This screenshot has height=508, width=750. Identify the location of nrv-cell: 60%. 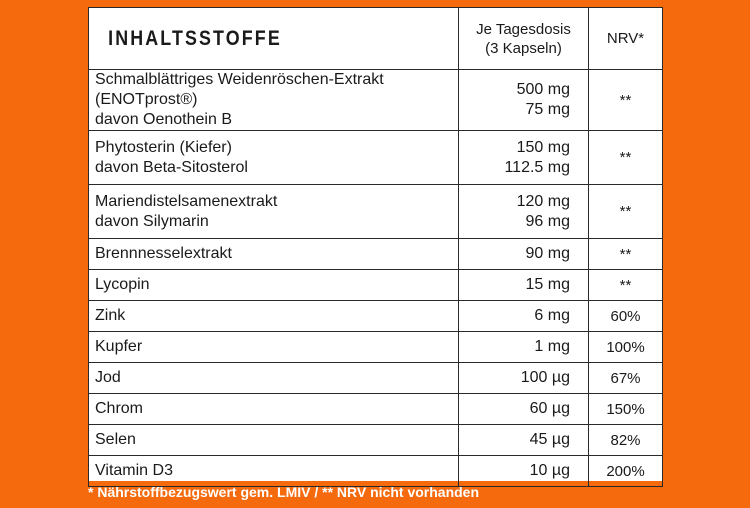
(625, 316).